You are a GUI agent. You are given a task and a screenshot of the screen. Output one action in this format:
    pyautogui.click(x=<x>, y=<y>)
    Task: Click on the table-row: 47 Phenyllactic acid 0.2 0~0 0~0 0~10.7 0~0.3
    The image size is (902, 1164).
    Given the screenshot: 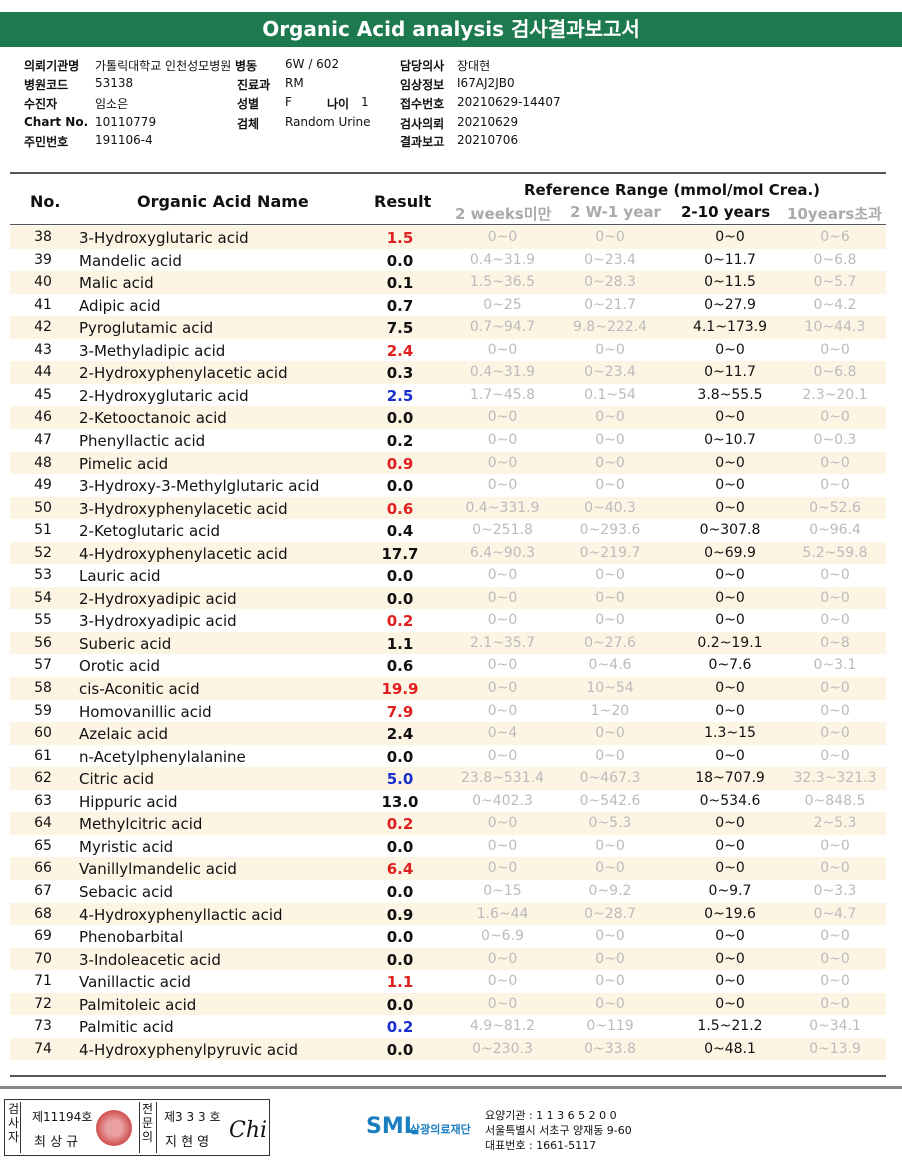 What is the action you would take?
    pyautogui.click(x=448, y=440)
    